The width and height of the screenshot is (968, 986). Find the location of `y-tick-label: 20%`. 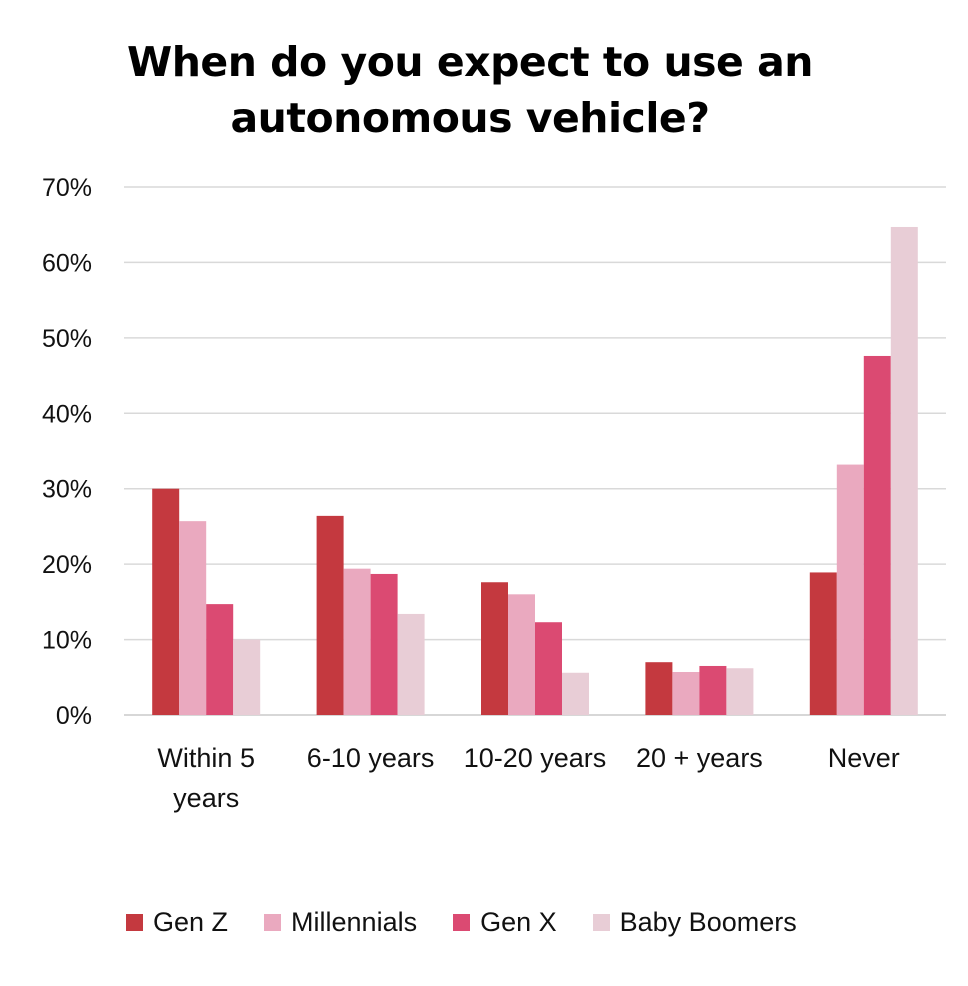

y-tick-label: 20% is located at coordinates (67, 565).